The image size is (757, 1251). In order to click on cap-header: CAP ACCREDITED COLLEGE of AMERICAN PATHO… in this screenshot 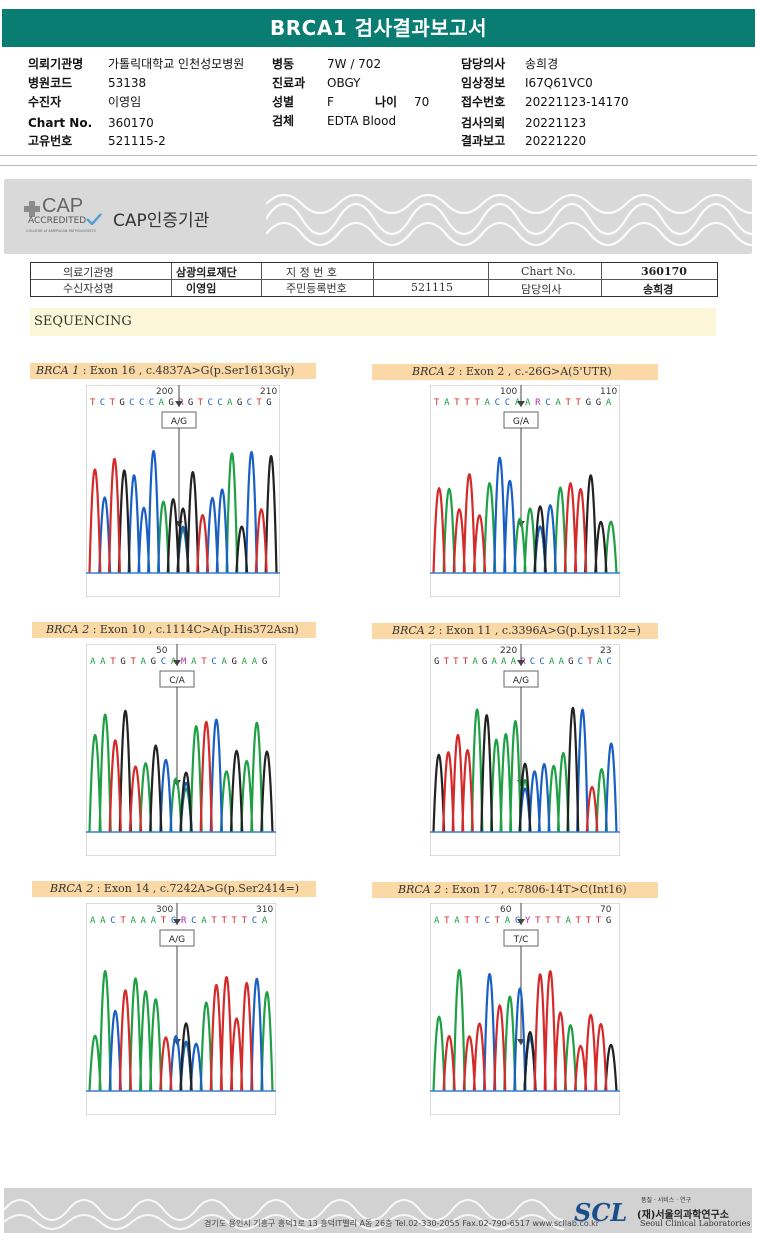, I will do `click(378, 216)`.